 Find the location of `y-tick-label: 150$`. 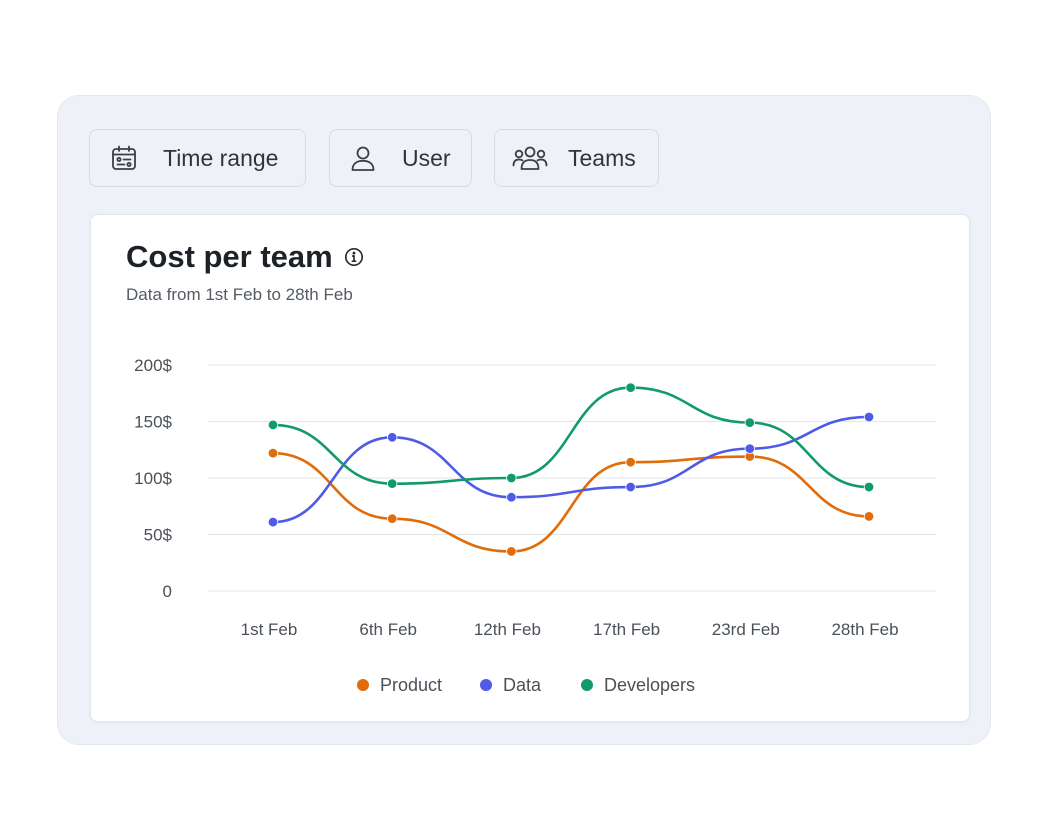

y-tick-label: 150$ is located at coordinates (153, 422).